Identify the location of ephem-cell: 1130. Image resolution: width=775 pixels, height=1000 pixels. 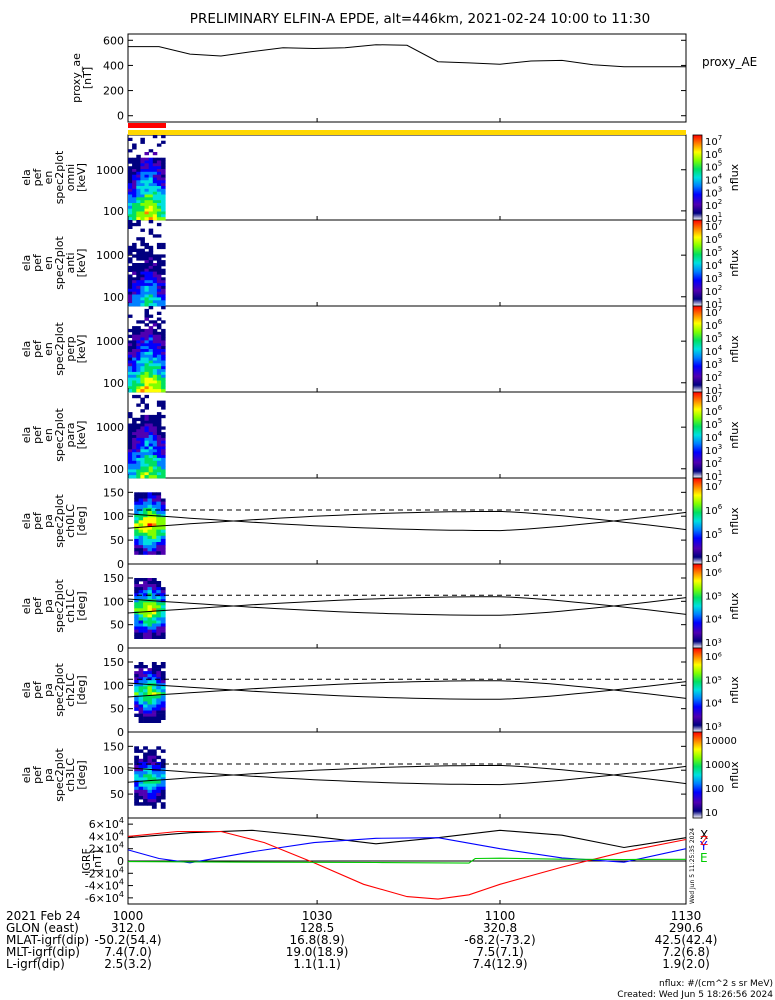
(686, 916).